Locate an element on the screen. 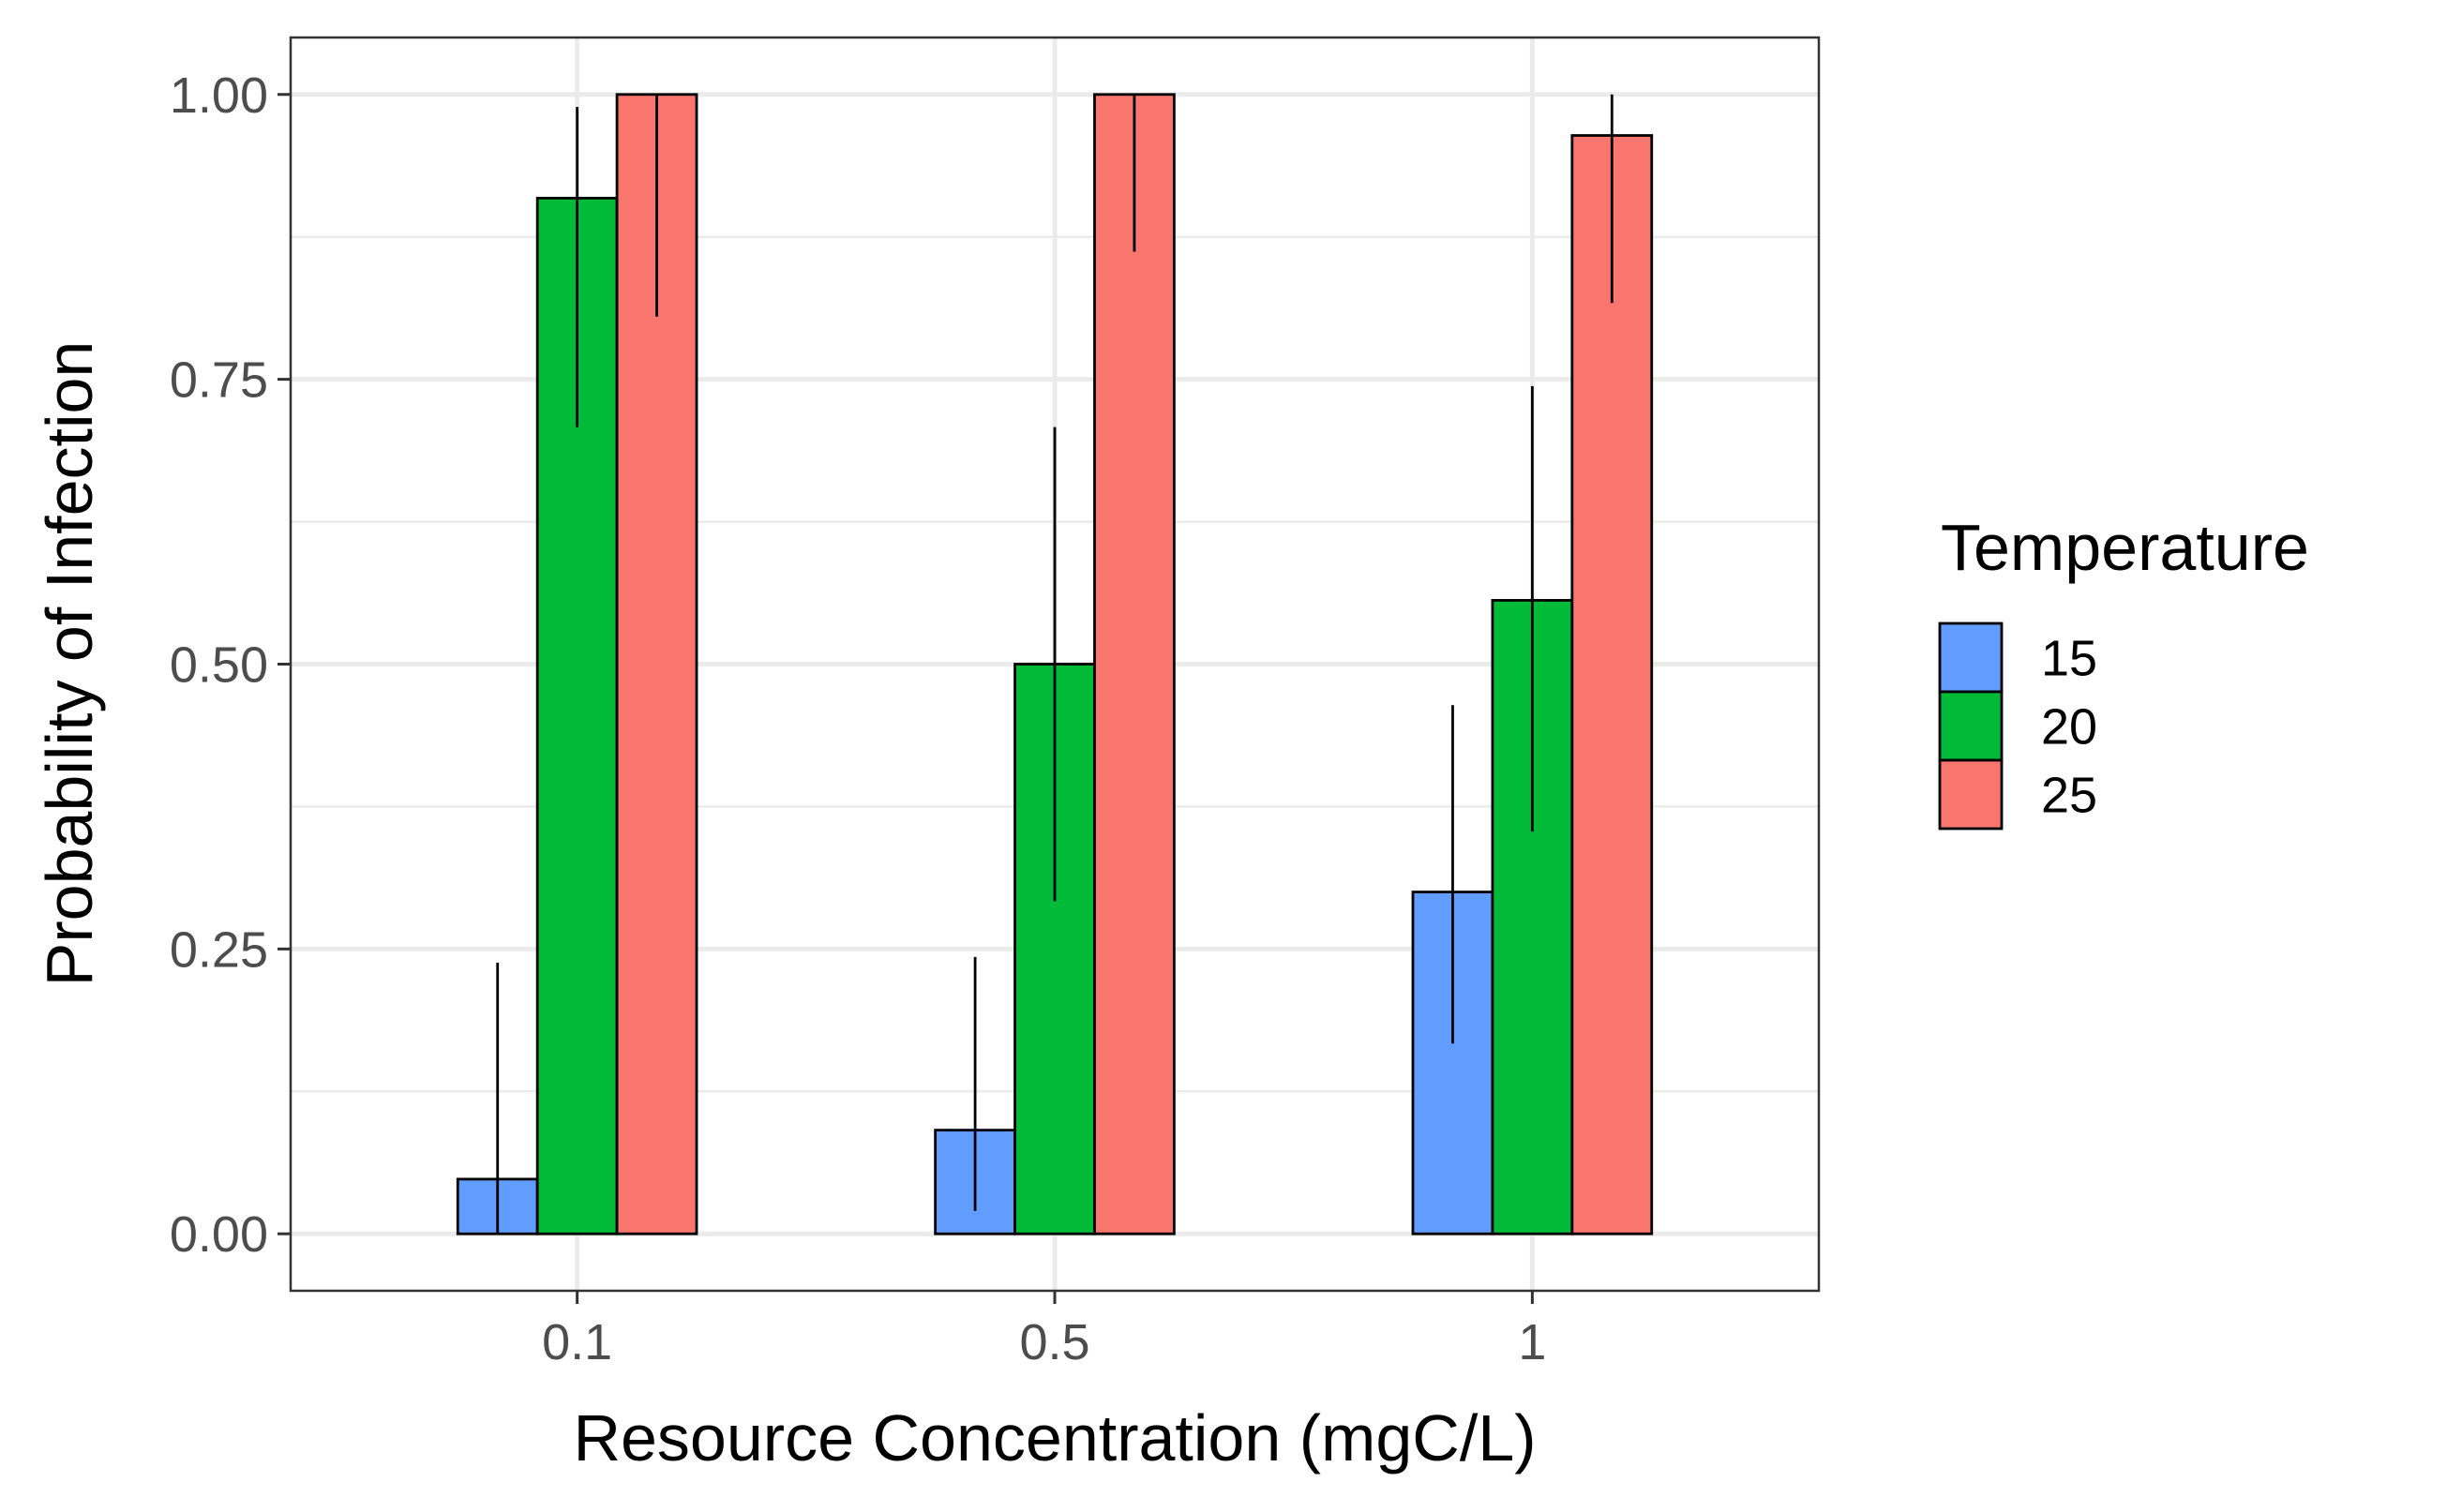 The image size is (2447, 1512). y-tick-label: 0.00 is located at coordinates (219, 1234).